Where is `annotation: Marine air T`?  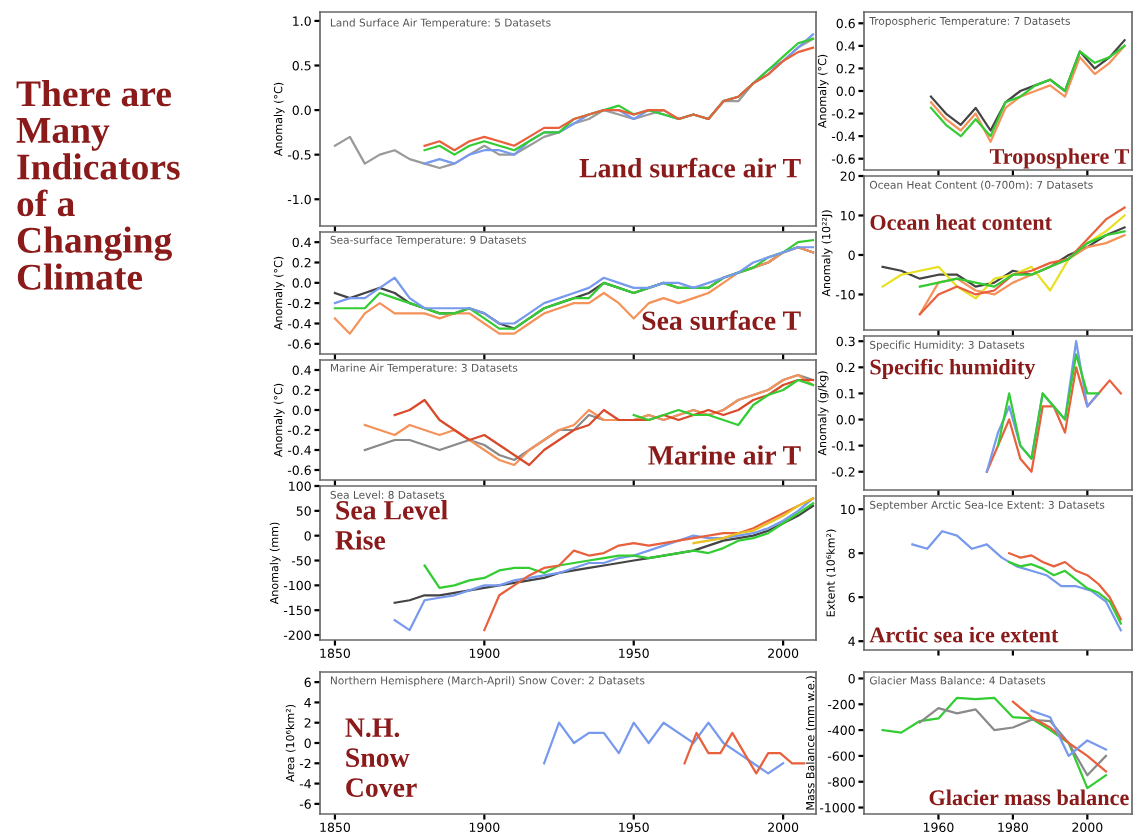
annotation: Marine air T is located at coordinates (724, 455).